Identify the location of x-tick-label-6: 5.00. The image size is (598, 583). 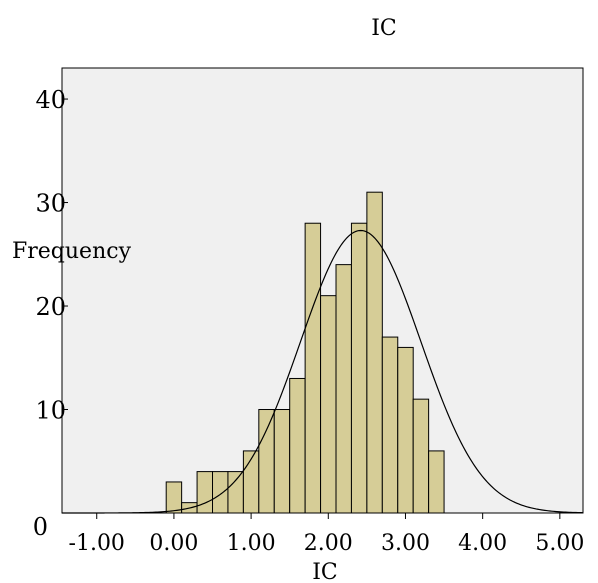
(559, 543).